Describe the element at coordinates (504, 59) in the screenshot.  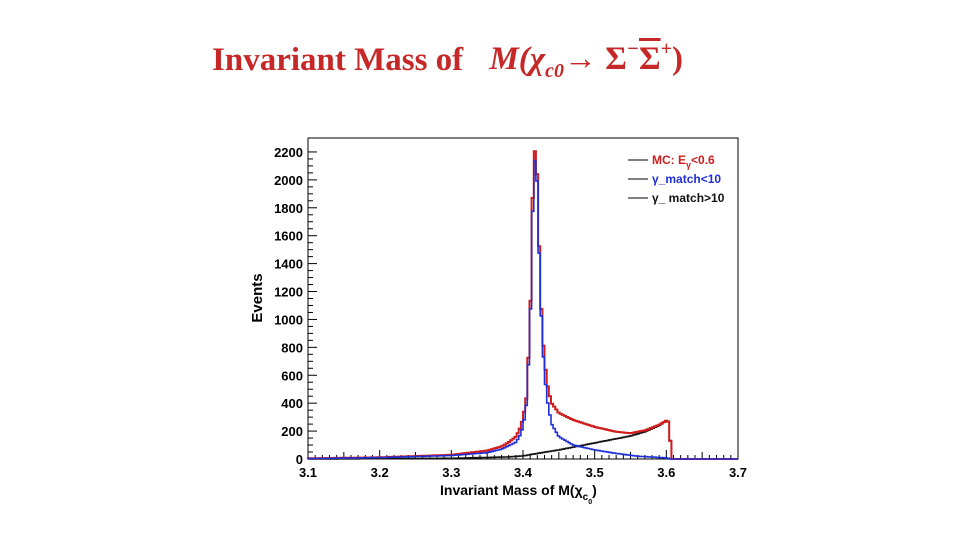
I see `formula-m: M` at that location.